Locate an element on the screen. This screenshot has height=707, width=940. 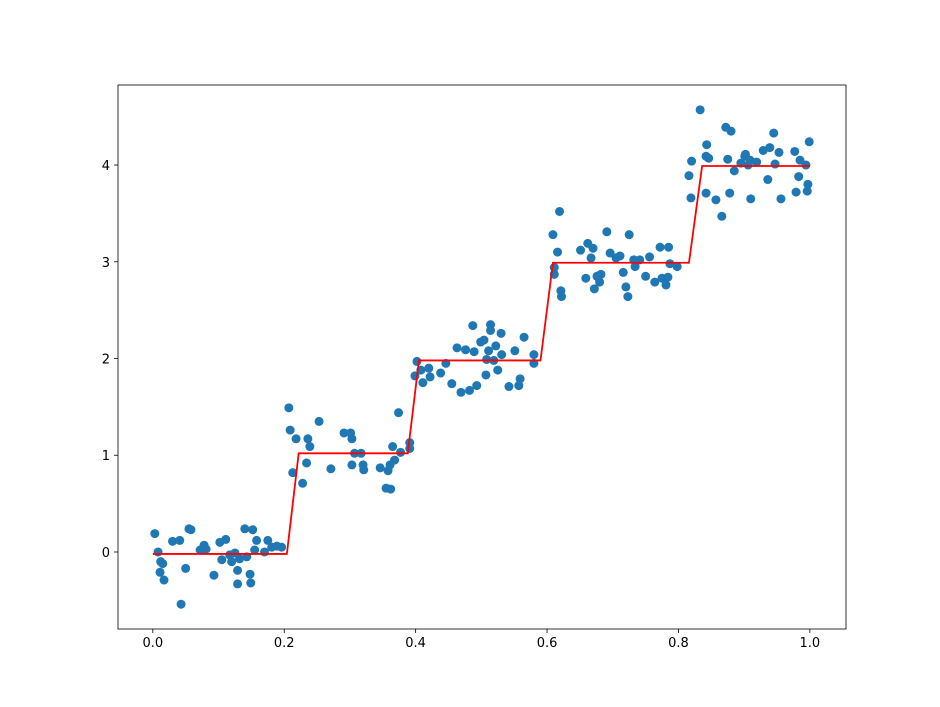
y-tick-label: 2 is located at coordinates (106, 359).